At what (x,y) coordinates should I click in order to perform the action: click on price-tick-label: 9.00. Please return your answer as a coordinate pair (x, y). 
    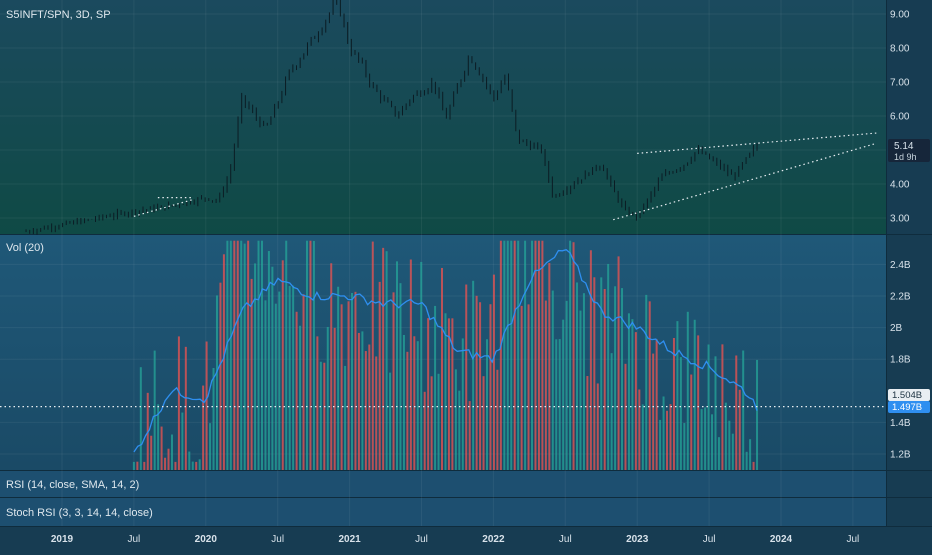
    Looking at the image, I should click on (900, 15).